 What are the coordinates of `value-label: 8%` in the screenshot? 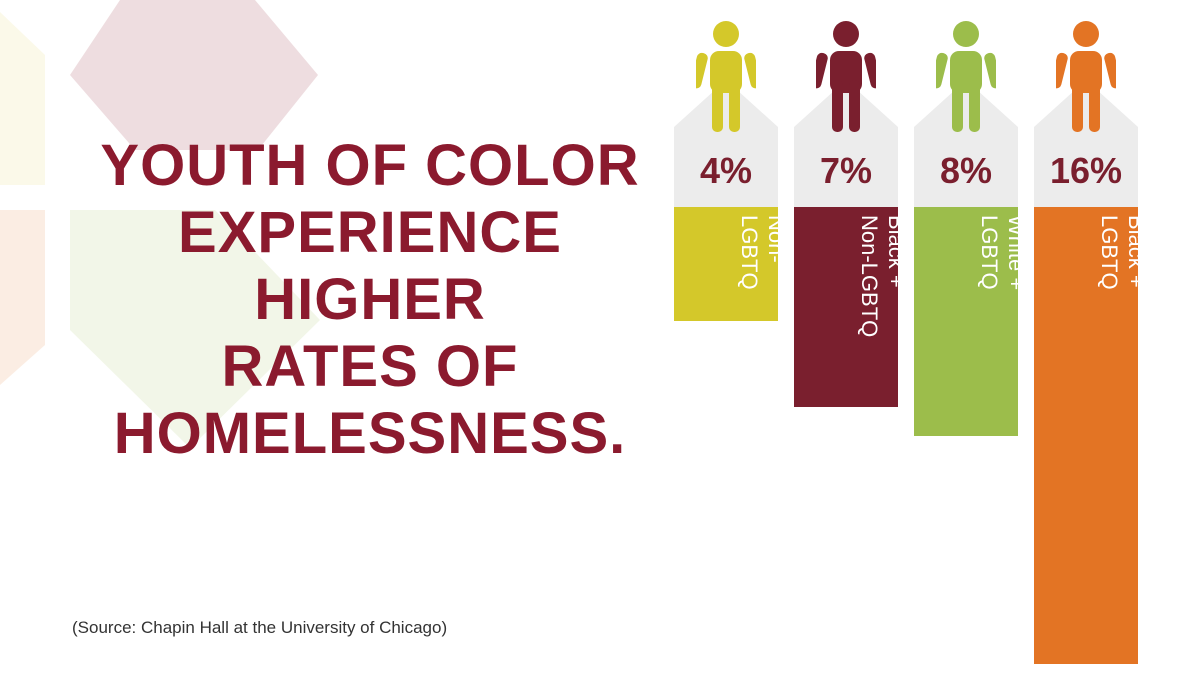 It's located at (966, 170).